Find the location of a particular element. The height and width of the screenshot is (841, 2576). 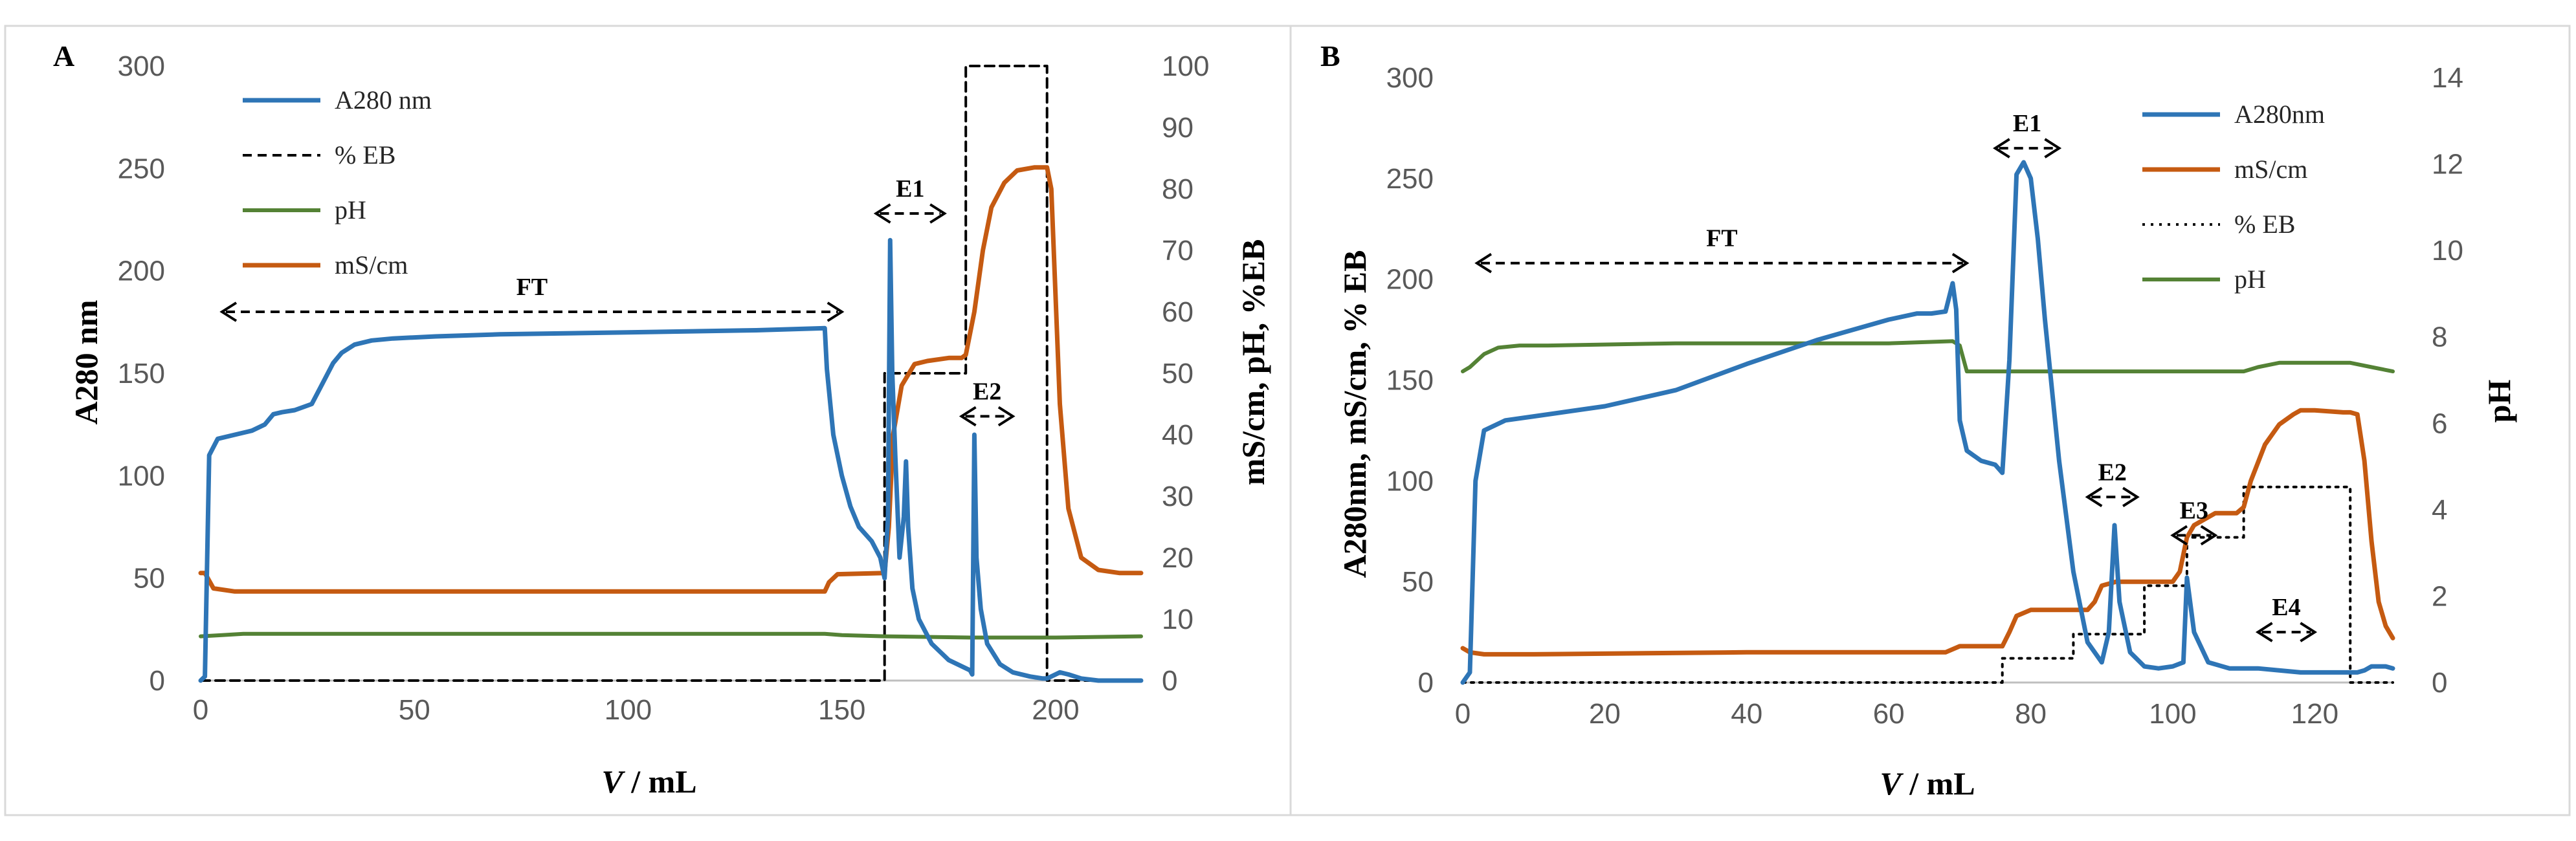

panel-a-annotations: FT E1 E2 is located at coordinates (617, 301).